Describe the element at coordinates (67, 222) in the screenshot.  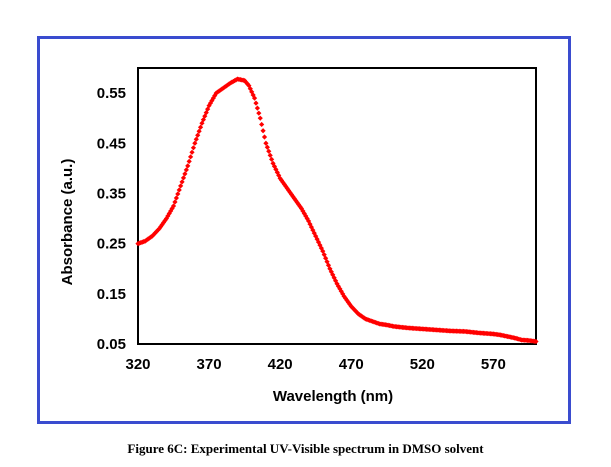
I see `y-axis-title: Absorbance (a.u.)` at that location.